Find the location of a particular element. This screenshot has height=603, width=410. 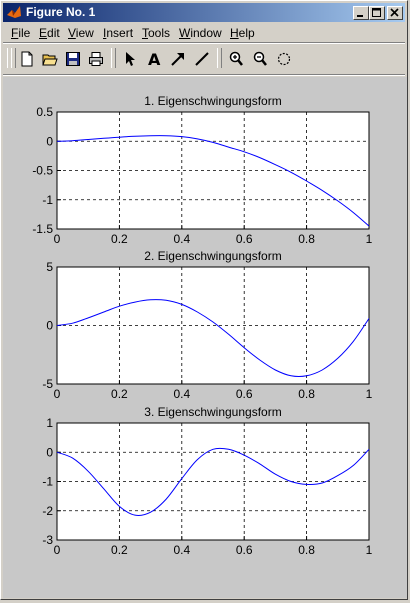

y-tick-label: -5 is located at coordinates (47, 384).